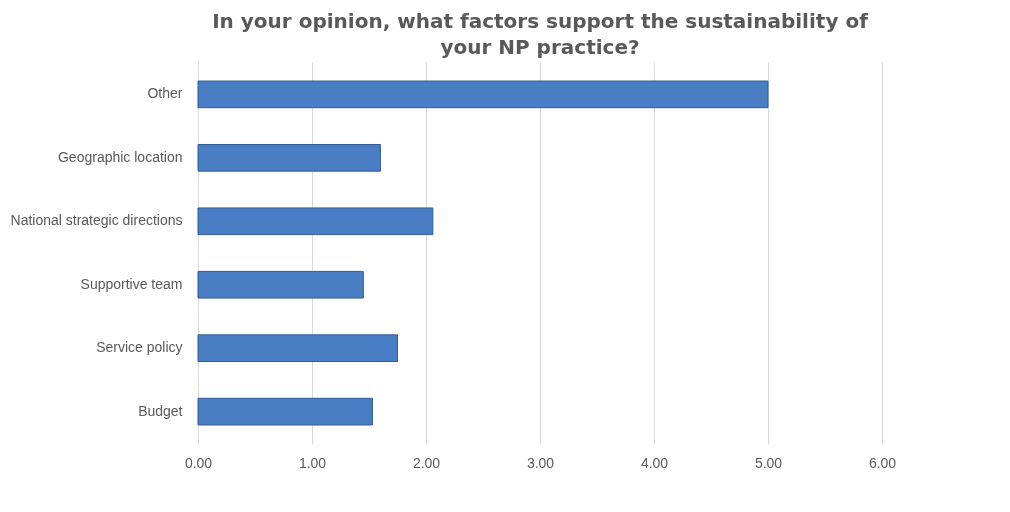 Image resolution: width=1010 pixels, height=512 pixels. What do you see at coordinates (312, 462) in the screenshot?
I see `x-tick-label: 1.00` at bounding box center [312, 462].